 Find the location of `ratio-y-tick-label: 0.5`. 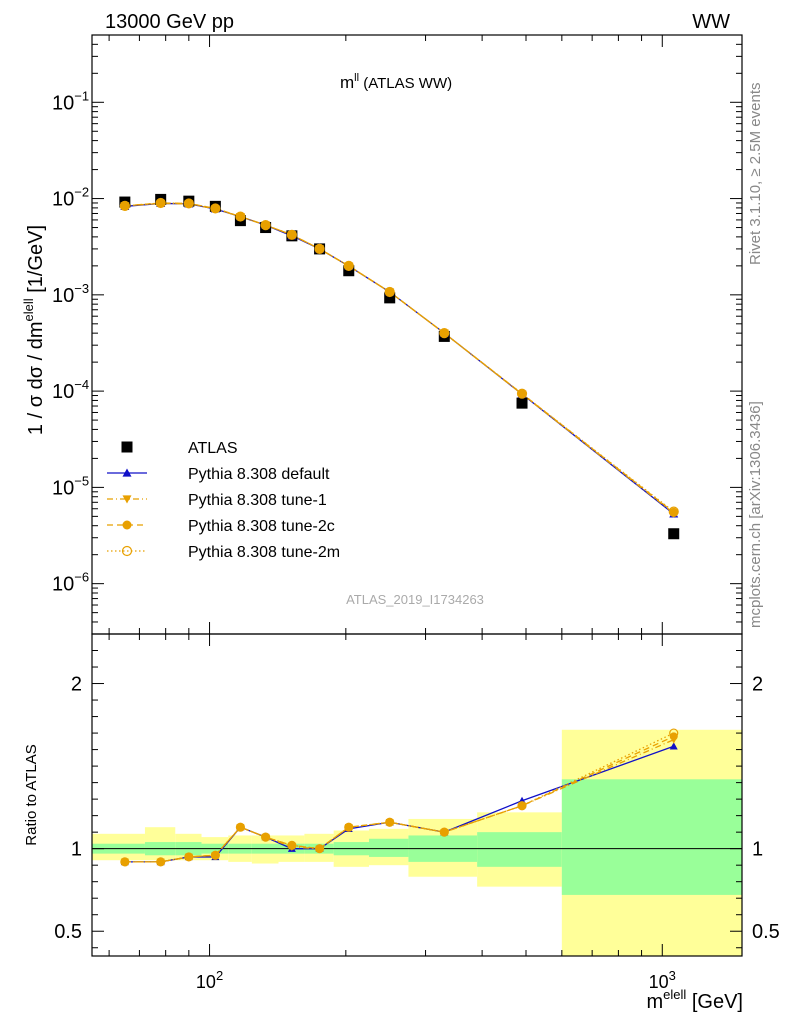

ratio-y-tick-label: 0.5 is located at coordinates (68, 932).